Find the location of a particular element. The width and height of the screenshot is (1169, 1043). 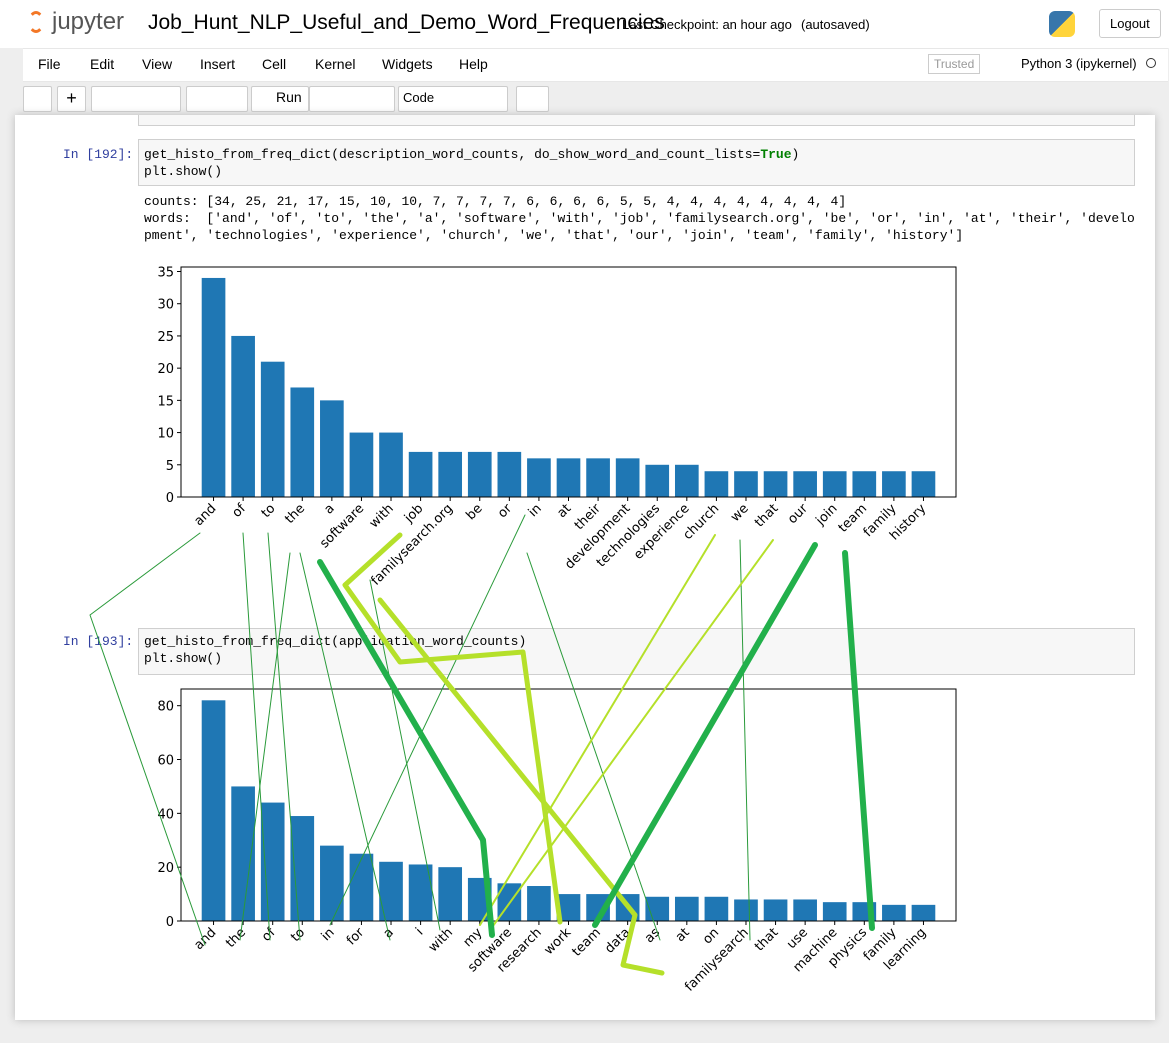

checkpoint: Last Checkpoint: an hour ago is located at coordinates (707, 24).